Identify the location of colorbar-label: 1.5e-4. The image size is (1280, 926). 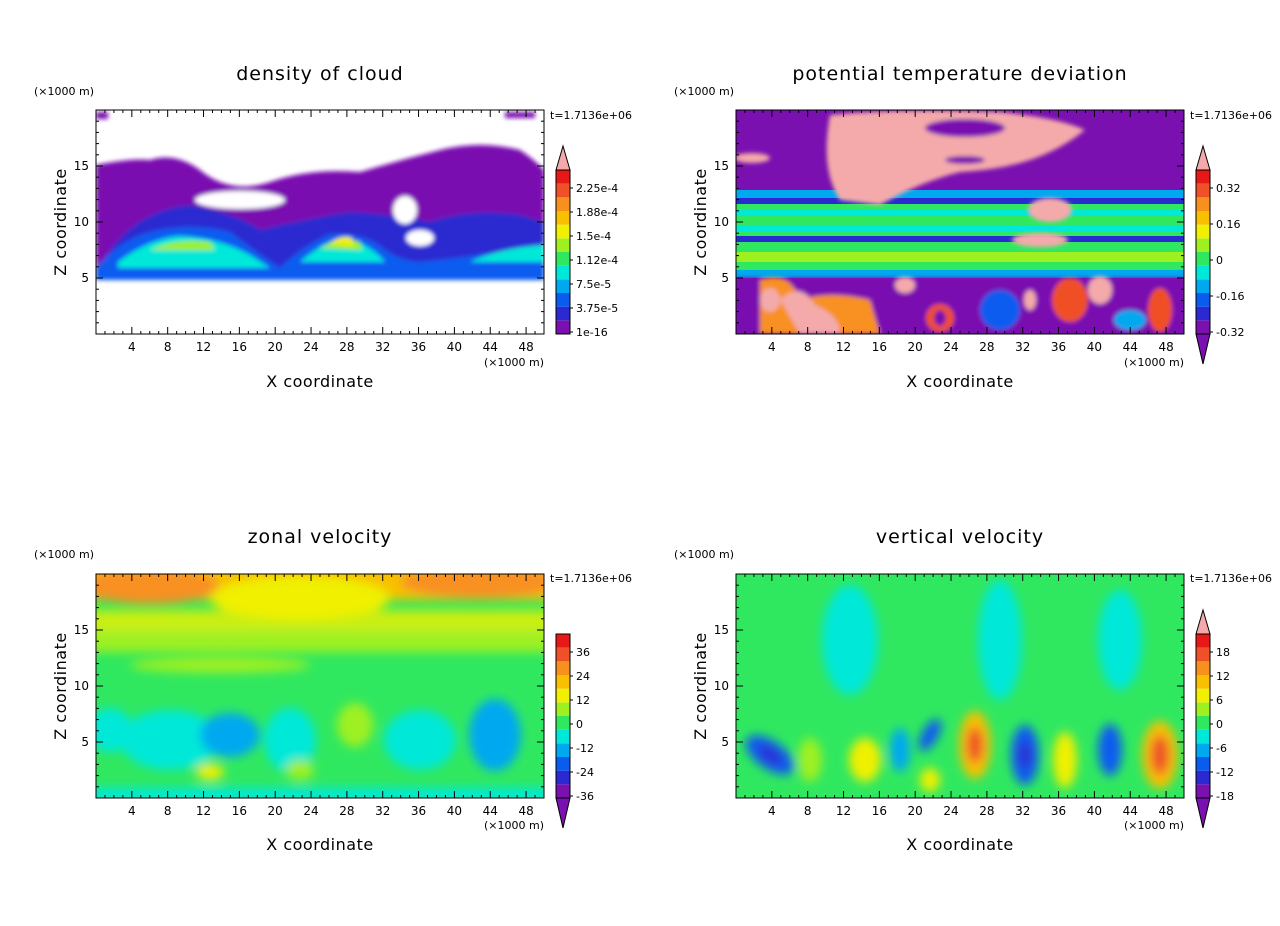
(593, 236).